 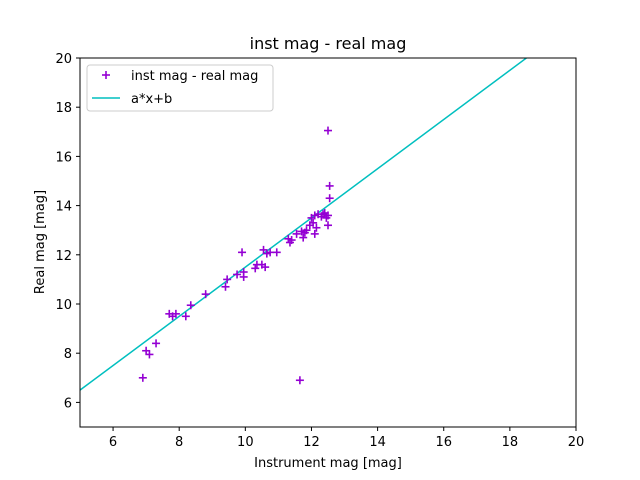 What do you see at coordinates (510, 442) in the screenshot?
I see `x-tick-label: 18` at bounding box center [510, 442].